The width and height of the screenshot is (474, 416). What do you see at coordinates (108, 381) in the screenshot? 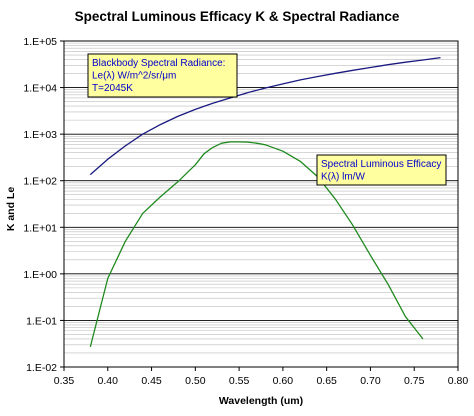
I see `x-tick-label: 0.40` at bounding box center [108, 381].